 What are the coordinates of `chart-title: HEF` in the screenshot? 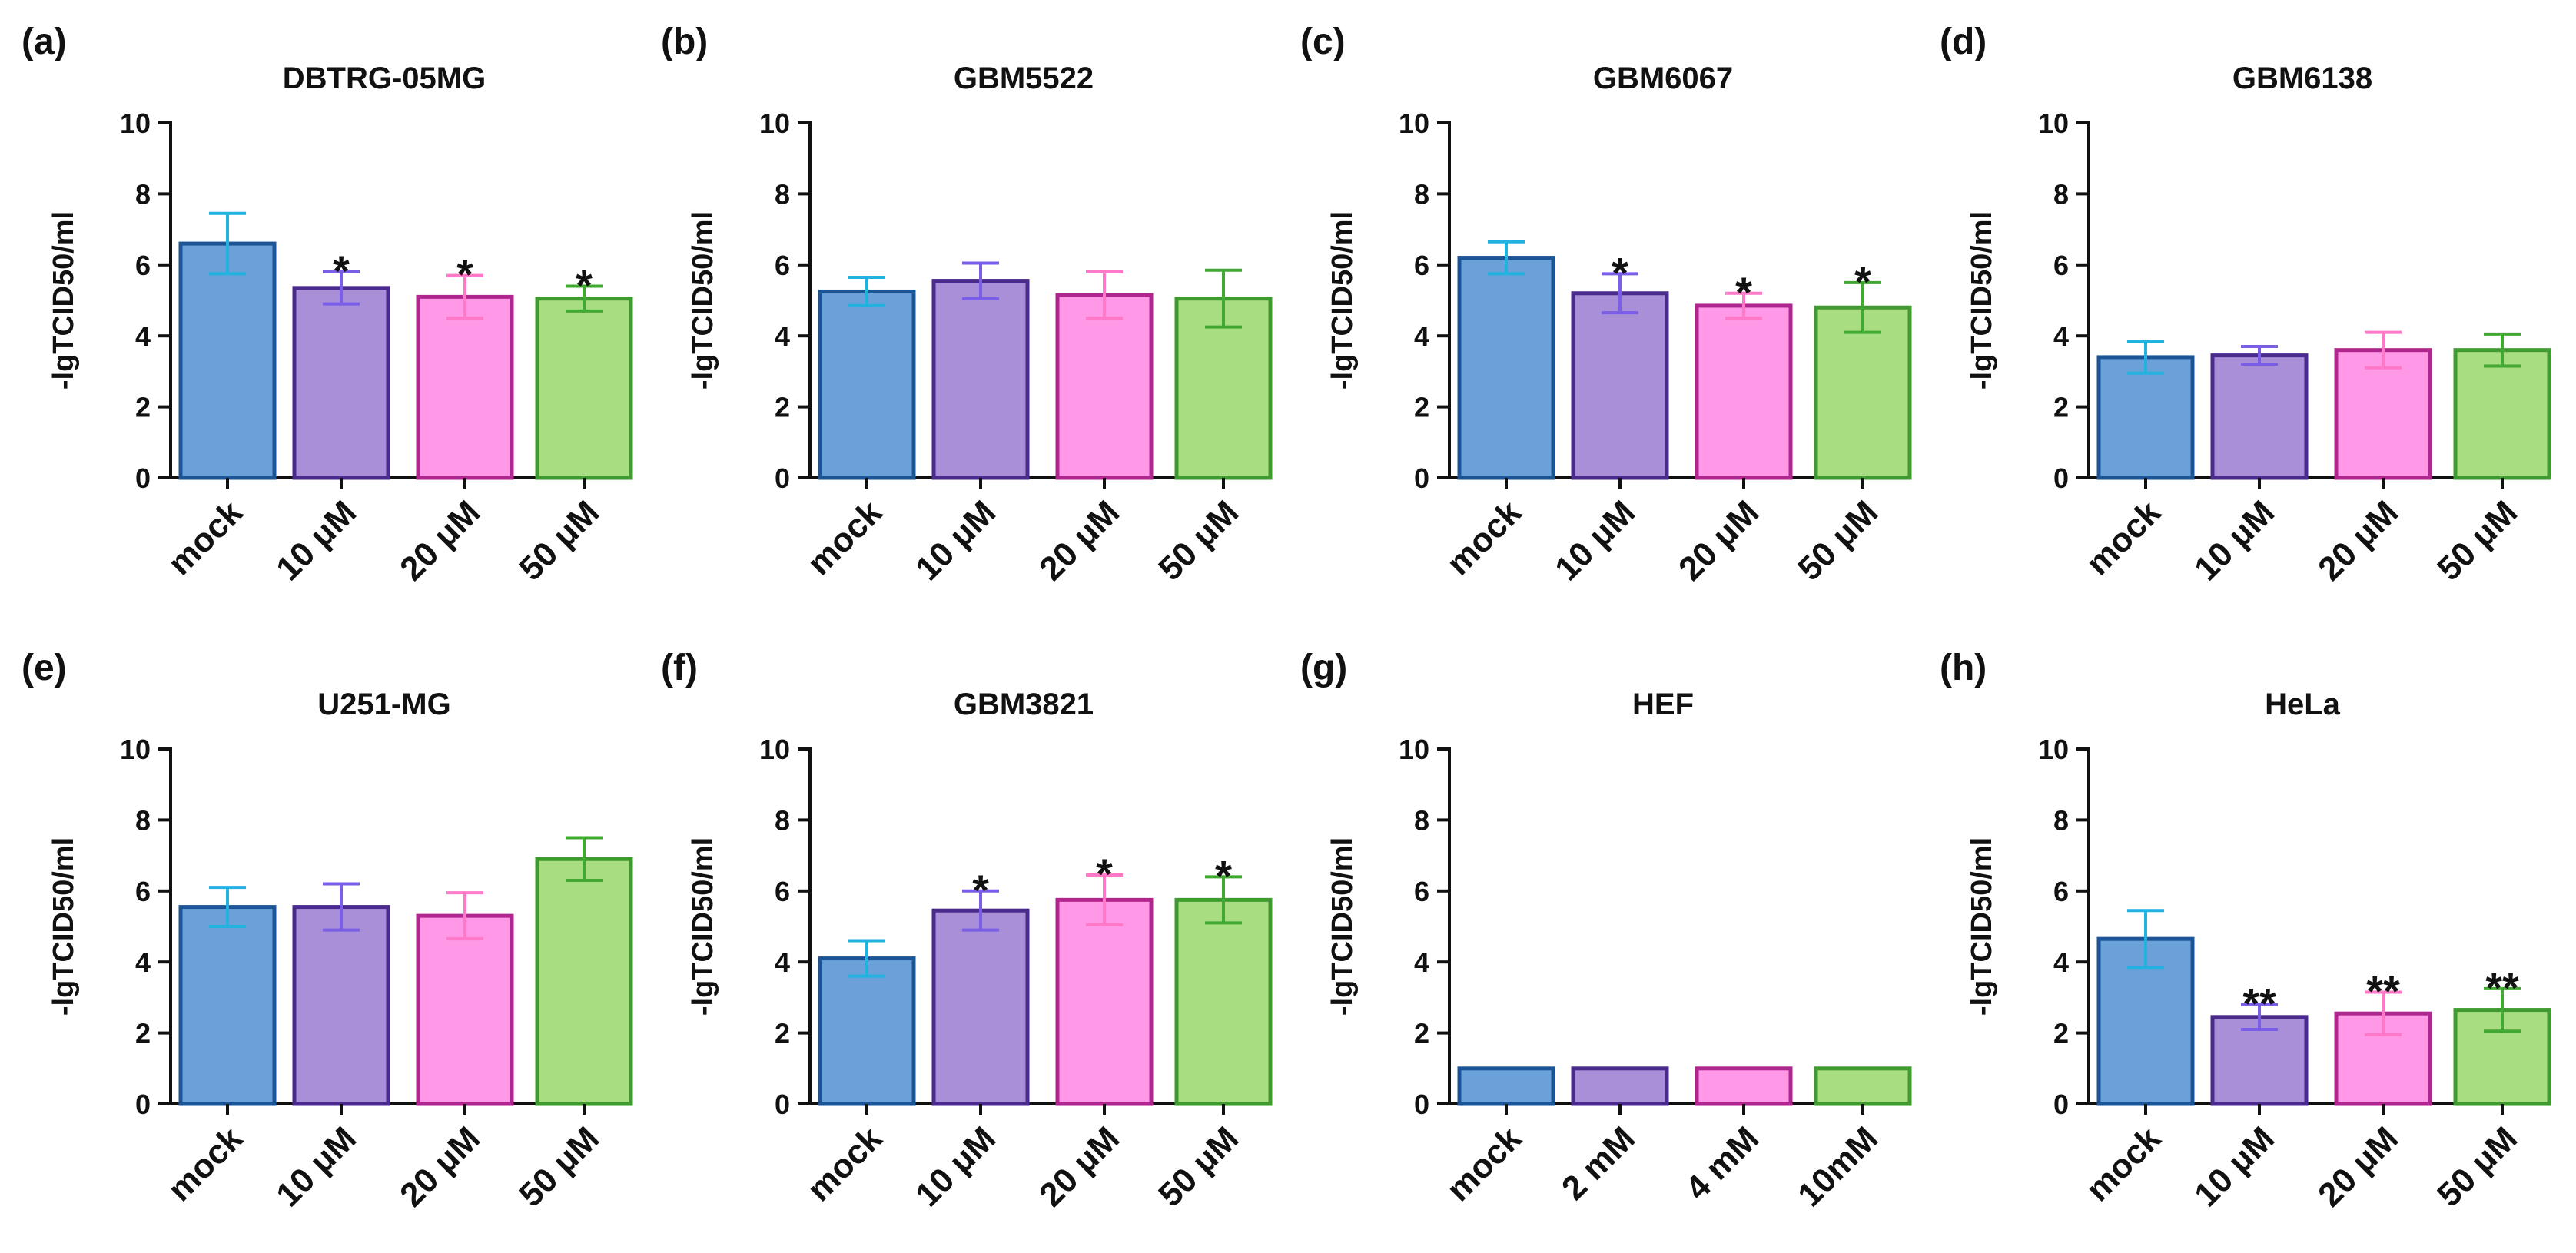 It's located at (1663, 704).